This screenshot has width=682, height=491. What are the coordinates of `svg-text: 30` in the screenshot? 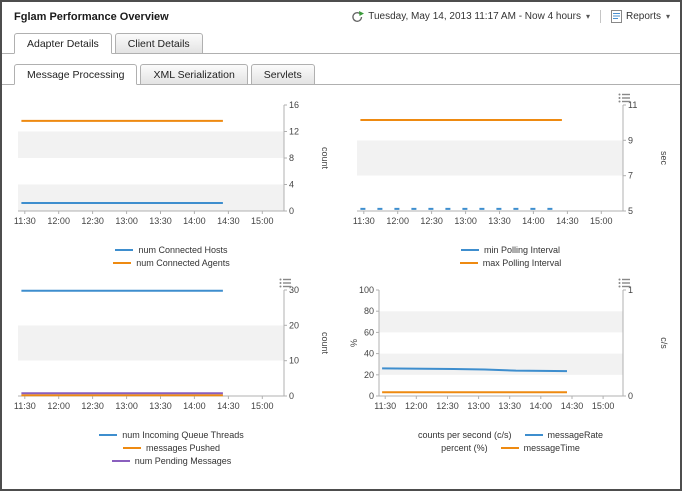 It's located at (294, 290).